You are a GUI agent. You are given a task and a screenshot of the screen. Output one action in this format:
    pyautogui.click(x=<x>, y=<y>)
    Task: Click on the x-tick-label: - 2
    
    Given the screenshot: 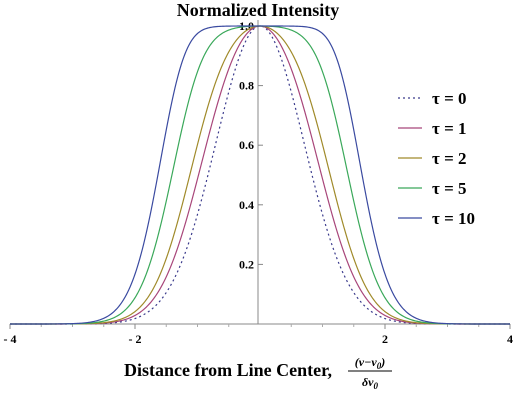 What is the action you would take?
    pyautogui.click(x=135, y=339)
    